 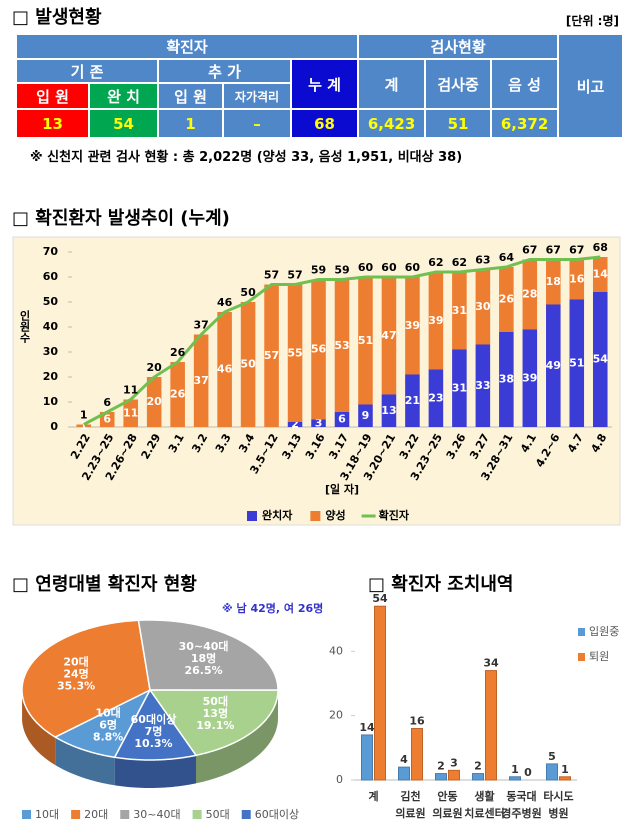 What do you see at coordinates (558, 813) in the screenshot?
I see `x-tick-label: 병원` at bounding box center [558, 813].